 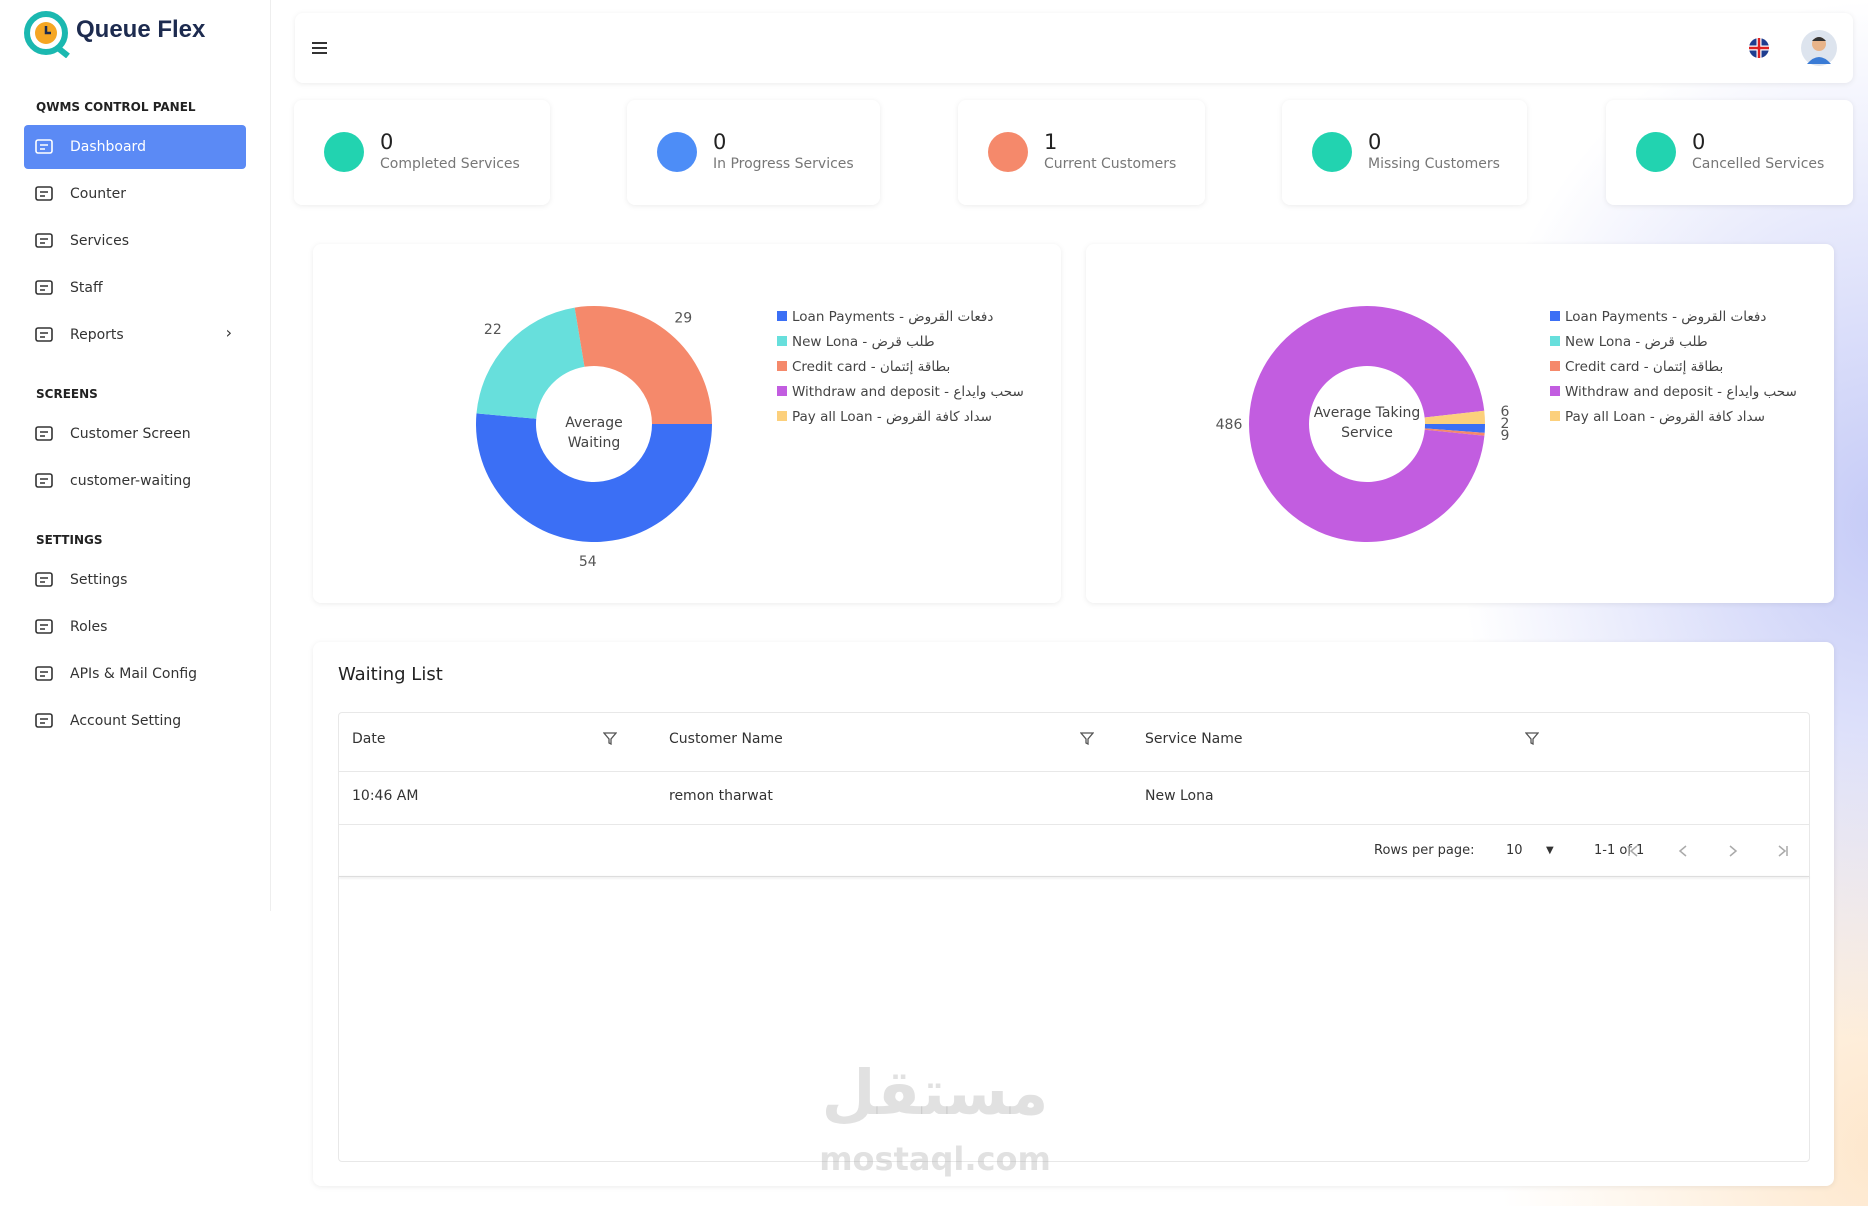 What do you see at coordinates (1505, 424) in the screenshot?
I see `slice-label: 2` at bounding box center [1505, 424].